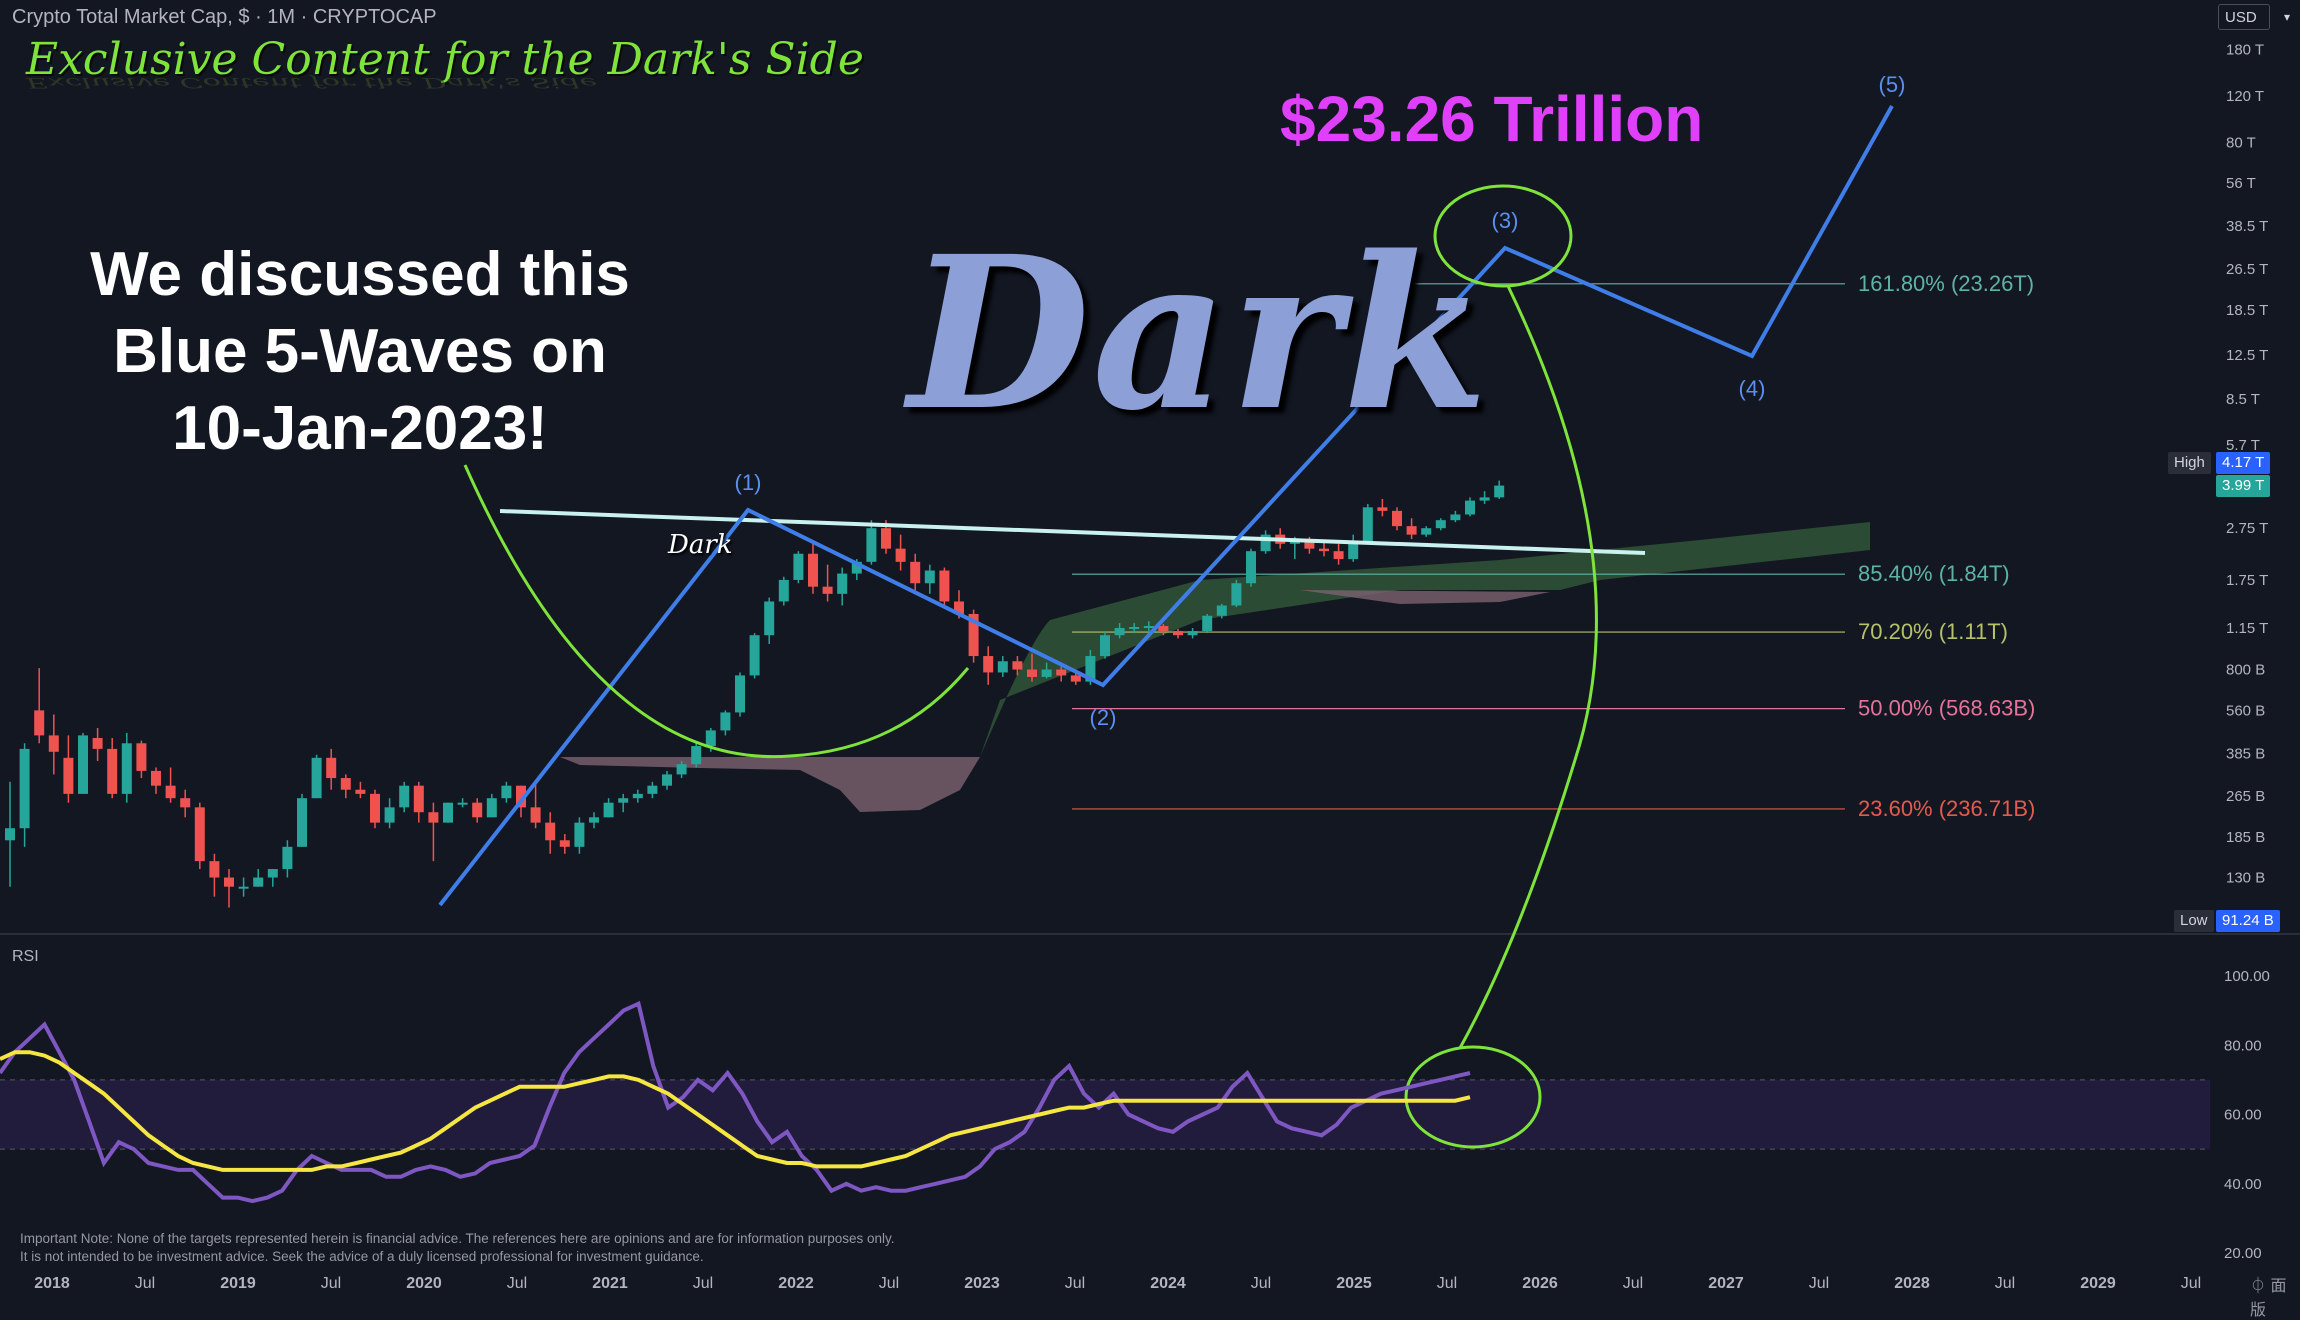 Image resolution: width=2300 pixels, height=1320 pixels. Describe the element at coordinates (2243, 399) in the screenshot. I see `price-tick-label: 8.5 T` at that location.